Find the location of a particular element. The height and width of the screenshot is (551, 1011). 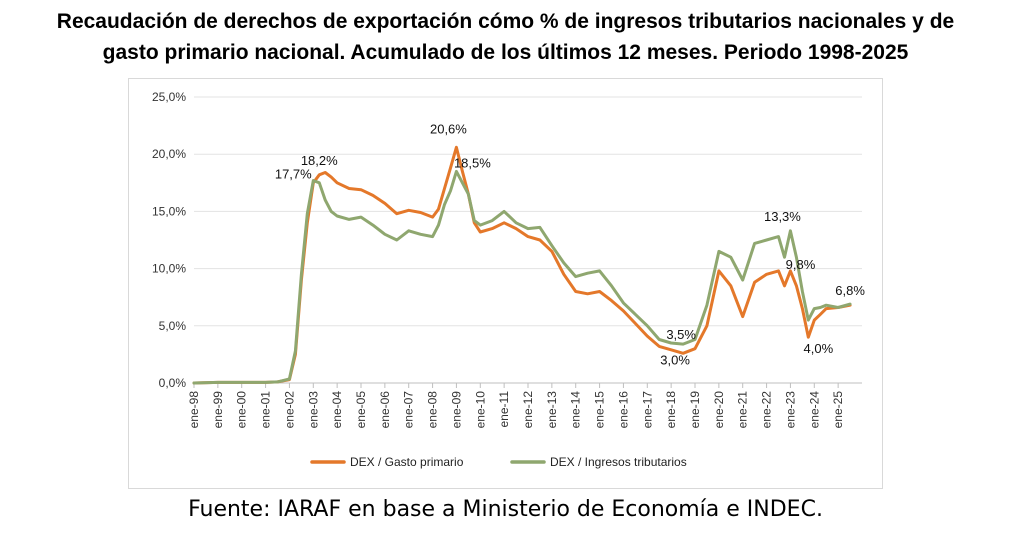

x-tick-label: ene-14 is located at coordinates (576, 410).